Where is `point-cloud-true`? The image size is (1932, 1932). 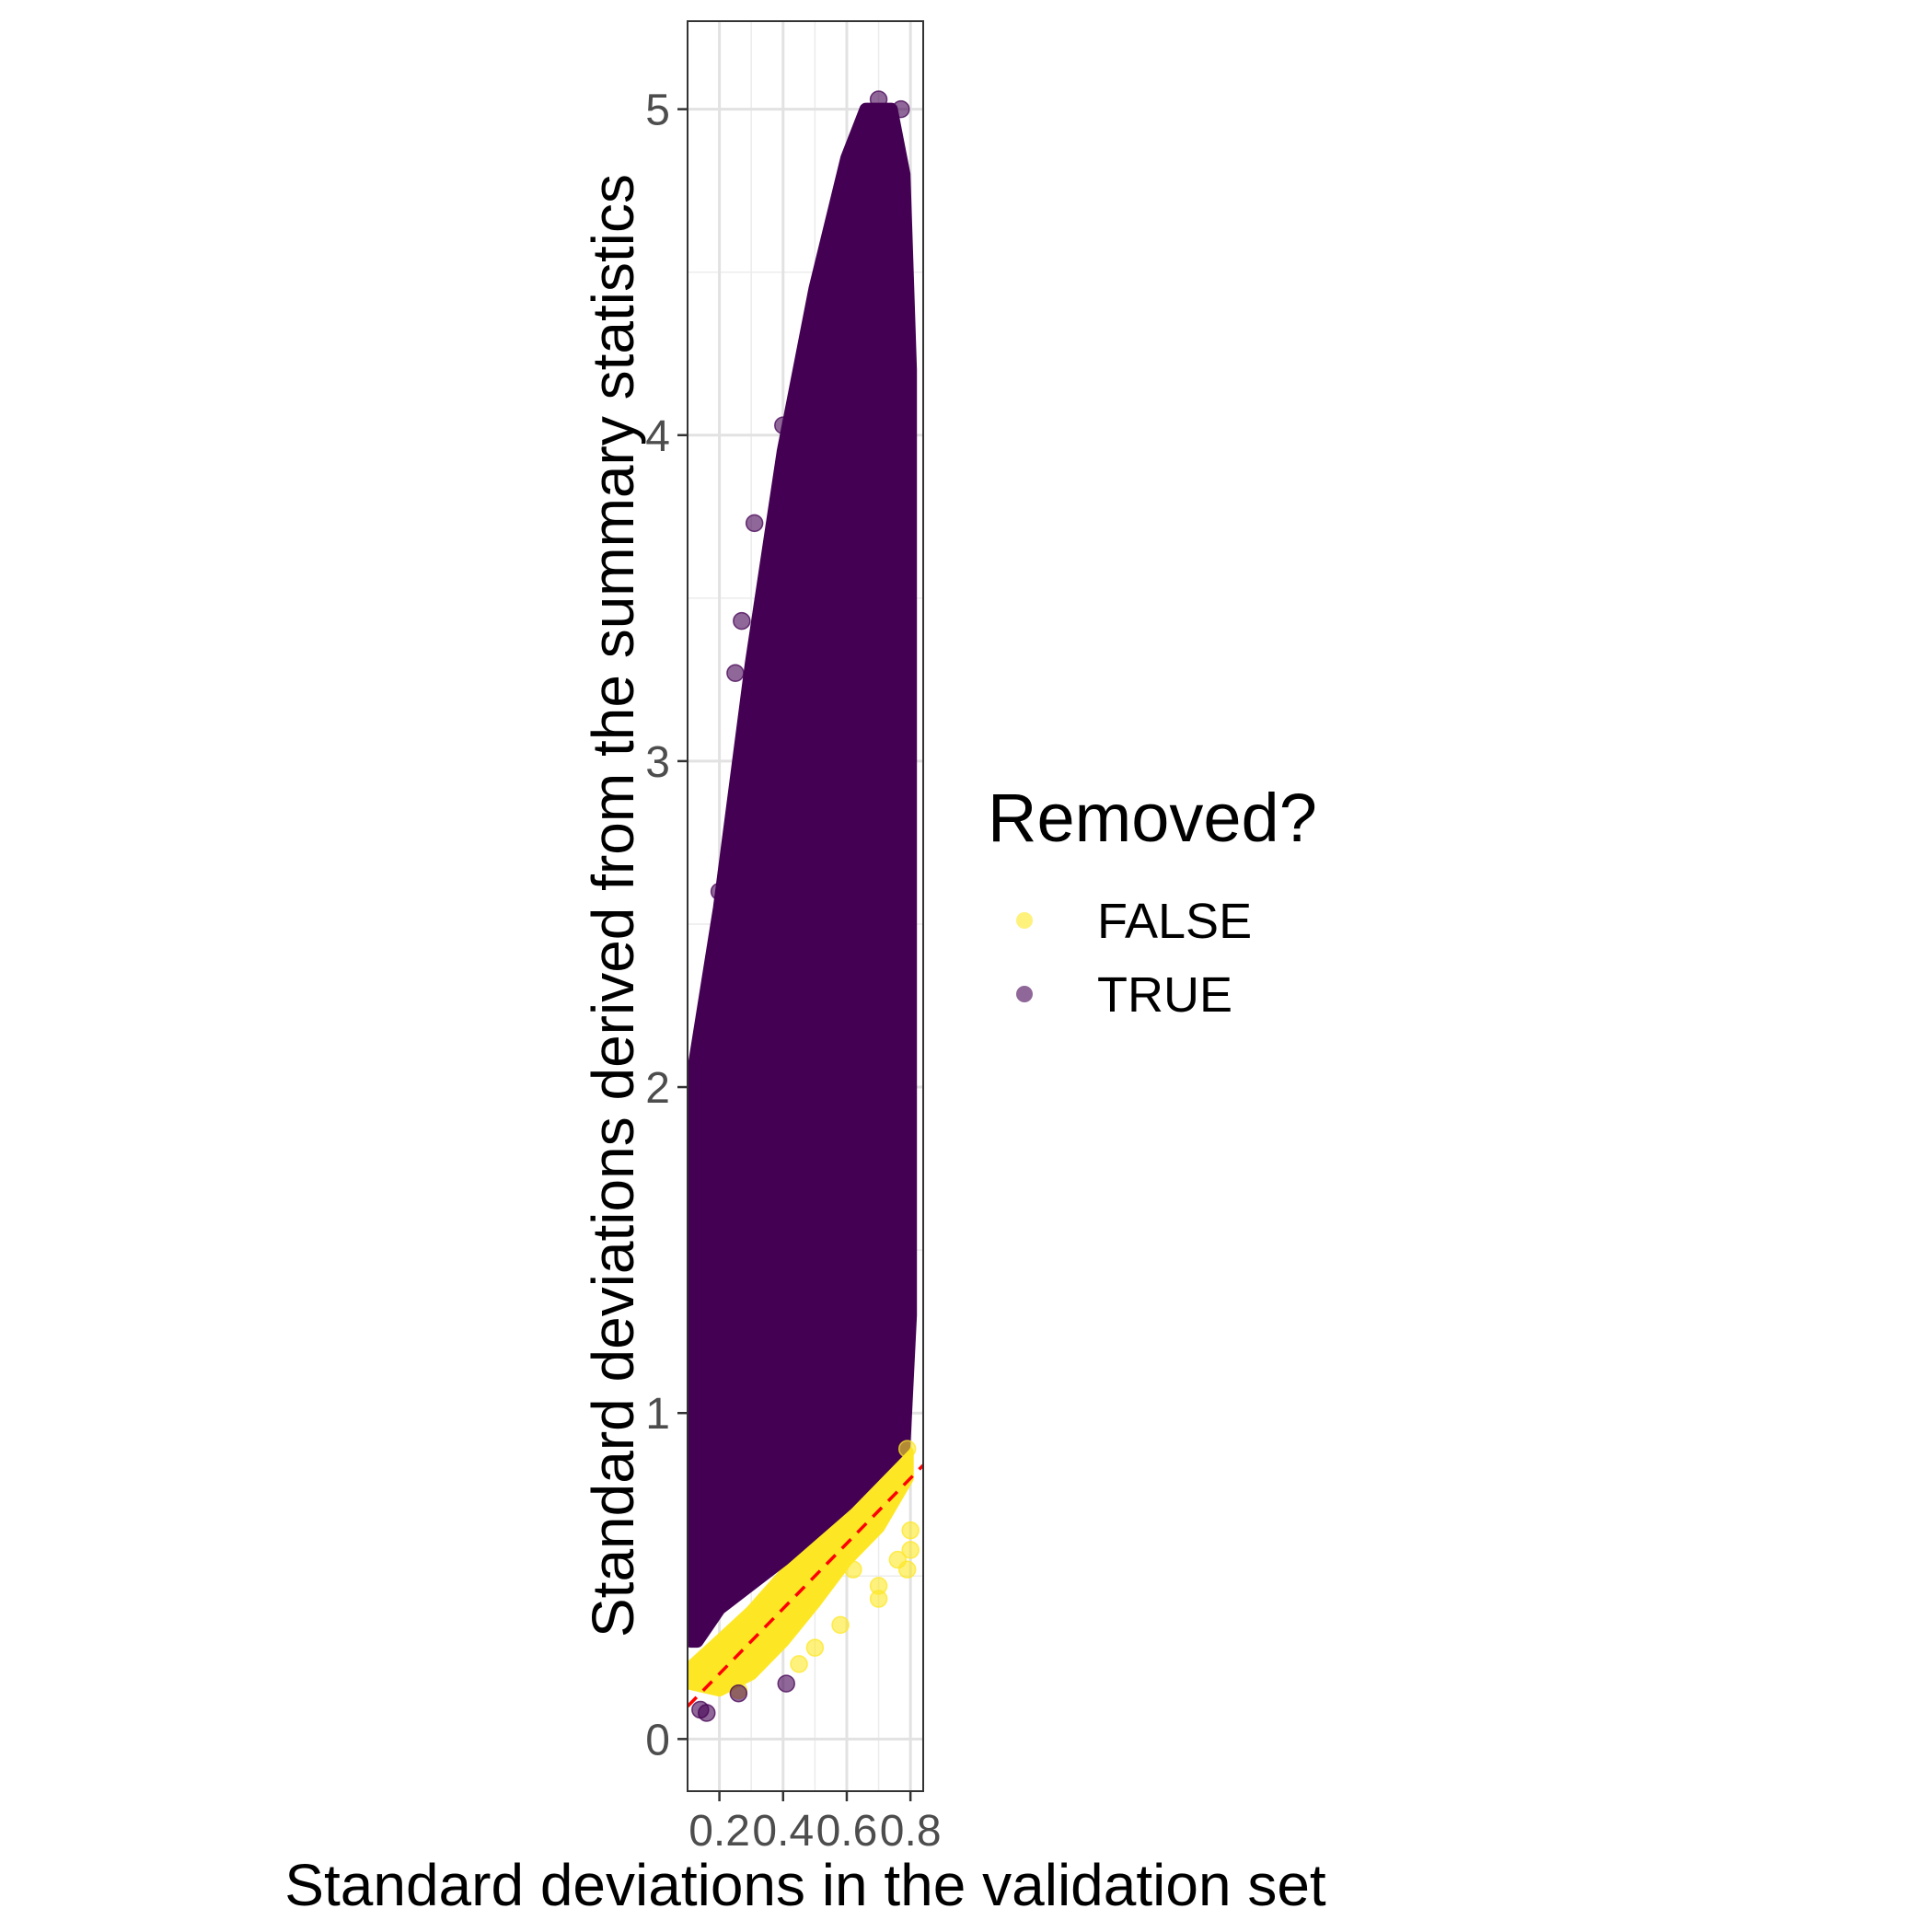
point-cloud-true is located at coordinates (803, 876).